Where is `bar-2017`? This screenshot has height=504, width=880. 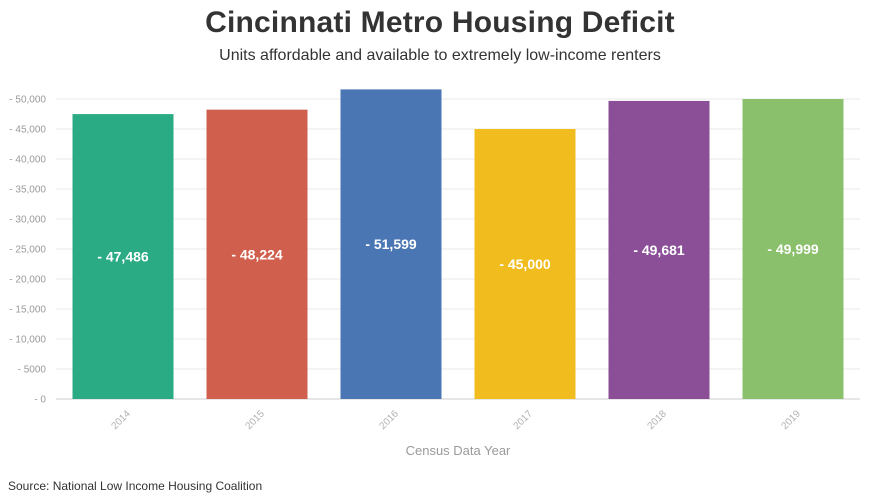 bar-2017 is located at coordinates (525, 264).